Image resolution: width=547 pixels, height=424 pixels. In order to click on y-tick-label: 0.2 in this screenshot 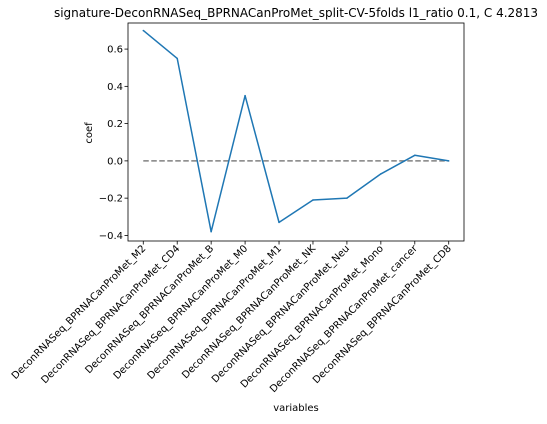, I will do `click(115, 124)`.